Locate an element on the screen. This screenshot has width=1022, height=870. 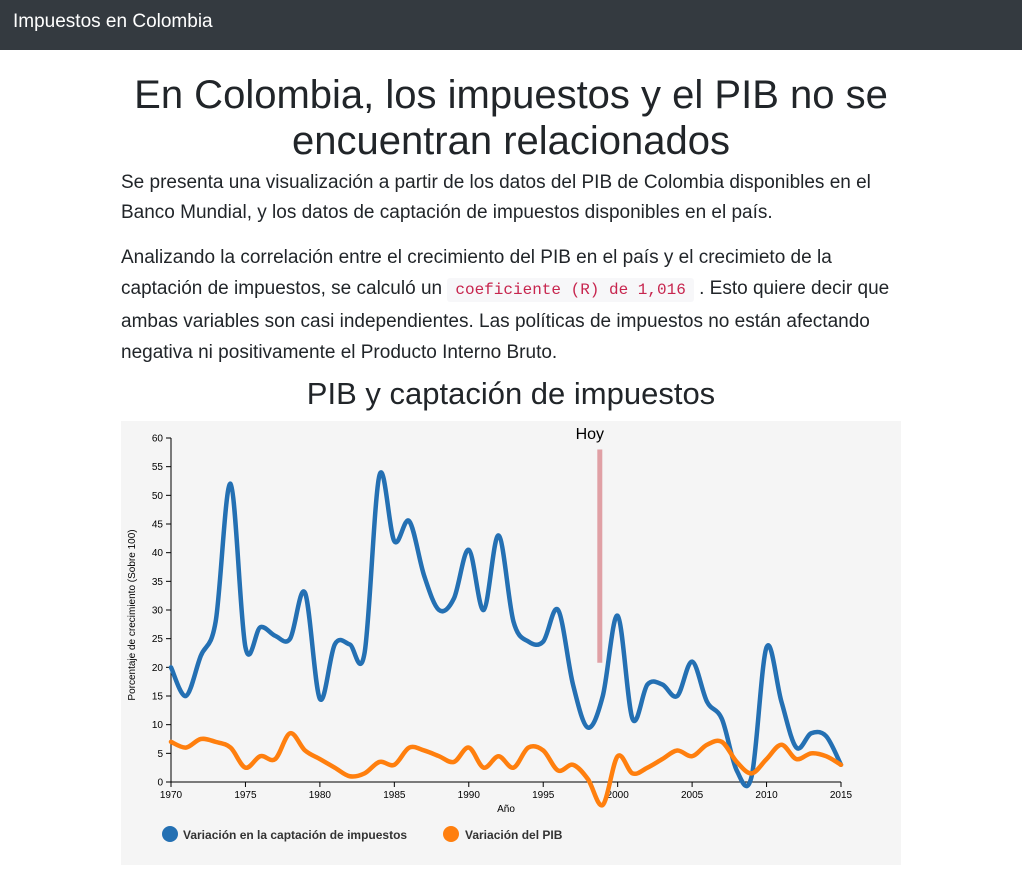
series-line-gdp is located at coordinates (506, 769).